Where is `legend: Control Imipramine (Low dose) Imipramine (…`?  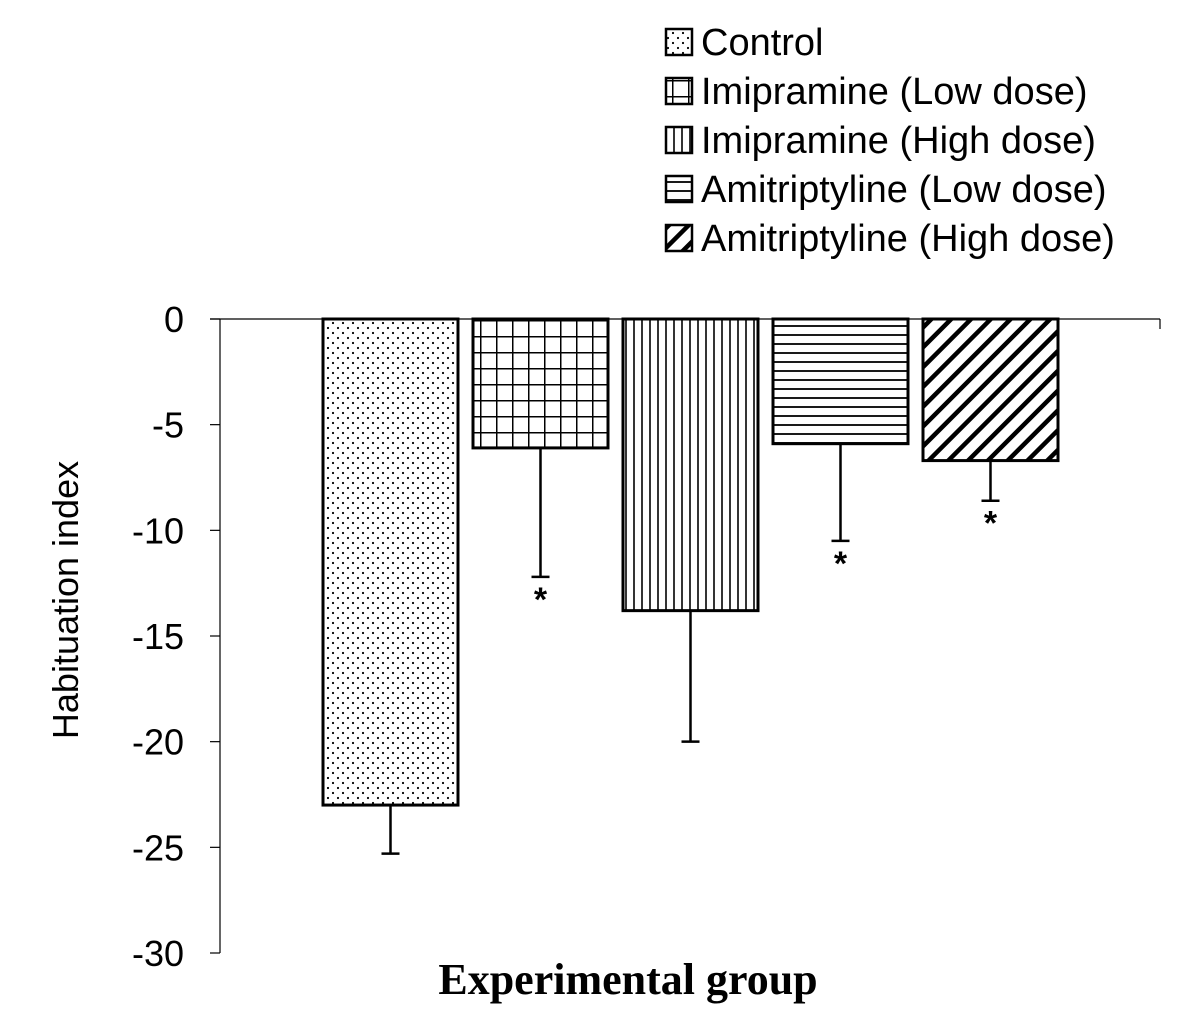 legend: Control Imipramine (Low dose) Imipramine (… is located at coordinates (889, 141).